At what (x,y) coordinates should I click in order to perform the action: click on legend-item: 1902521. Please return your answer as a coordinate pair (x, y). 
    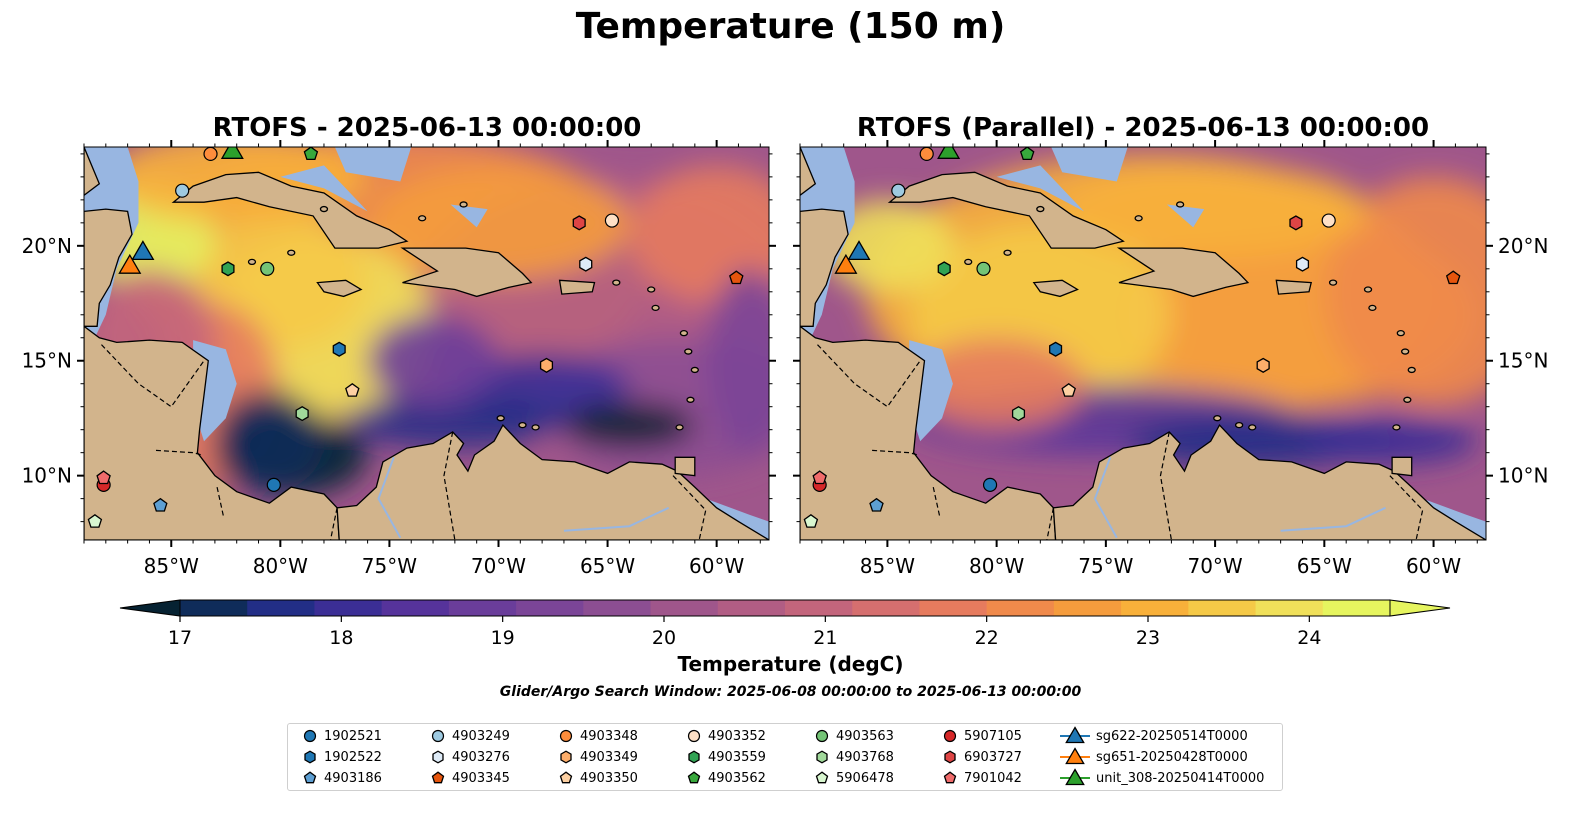
    Looking at the image, I should click on (342, 736).